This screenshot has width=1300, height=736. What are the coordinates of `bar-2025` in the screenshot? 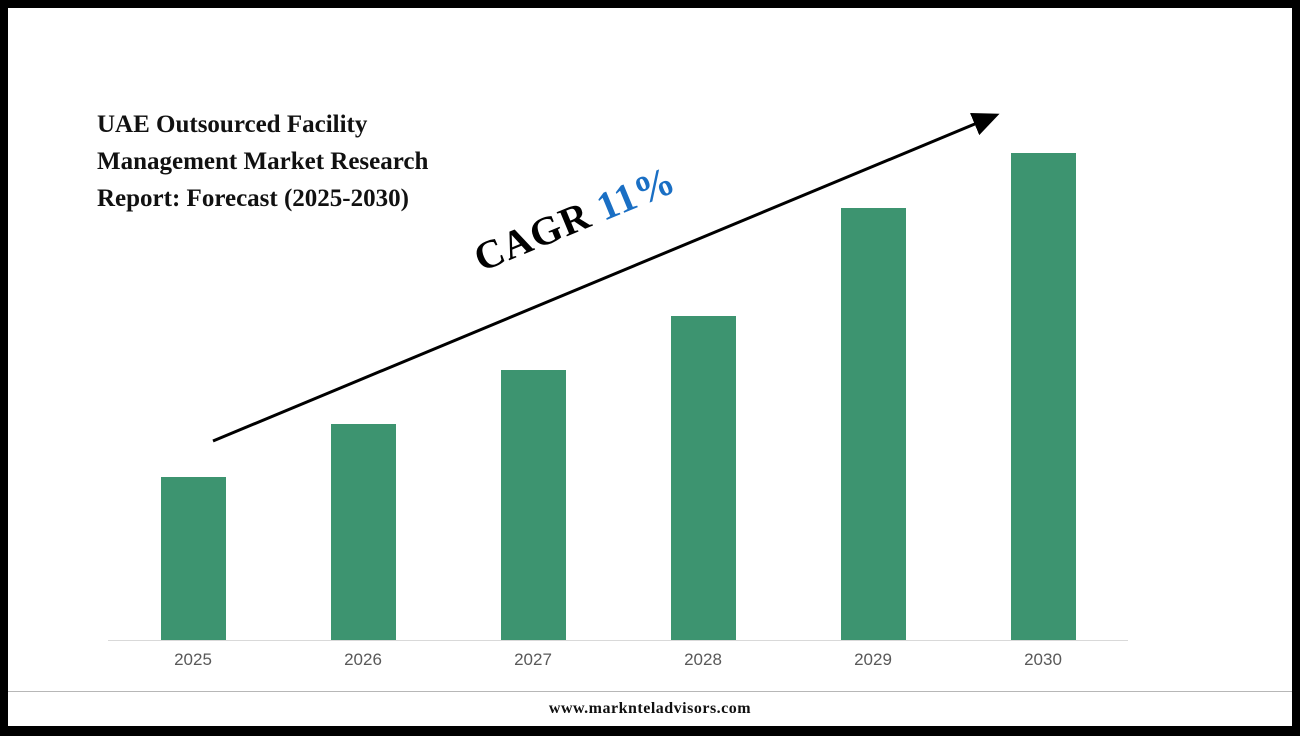 It's located at (193, 558).